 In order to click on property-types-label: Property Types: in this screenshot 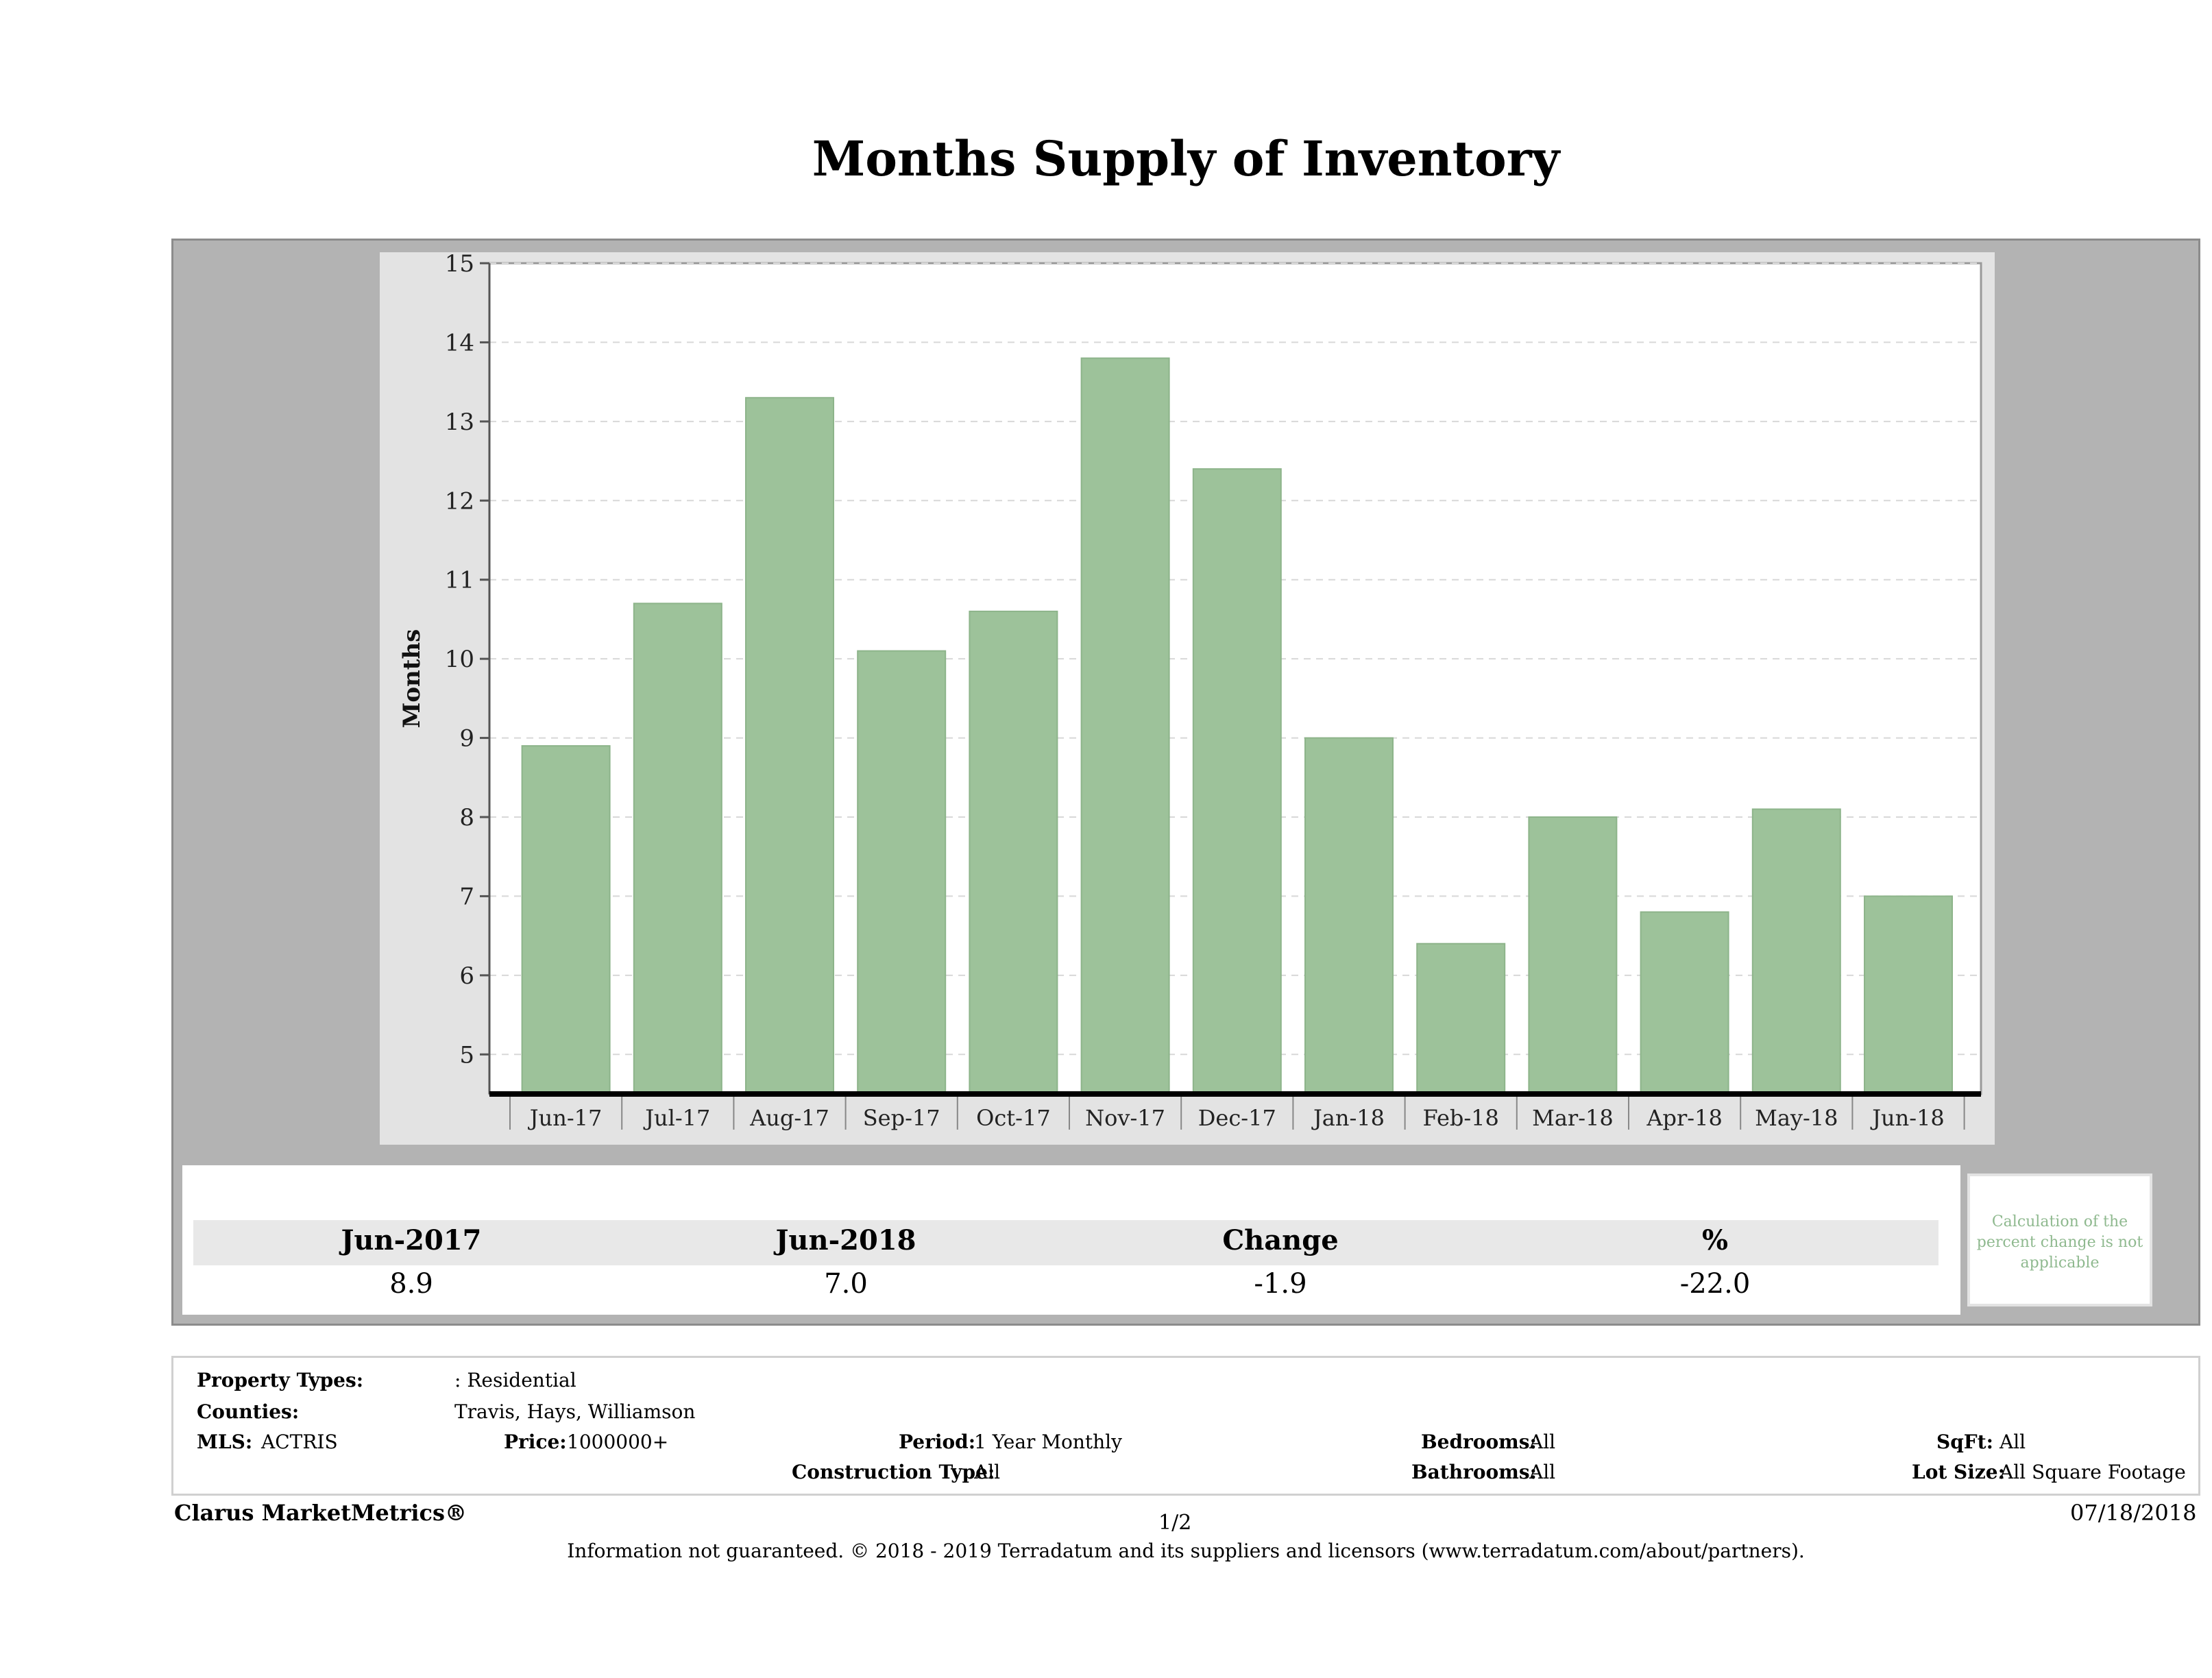, I will do `click(280, 1380)`.